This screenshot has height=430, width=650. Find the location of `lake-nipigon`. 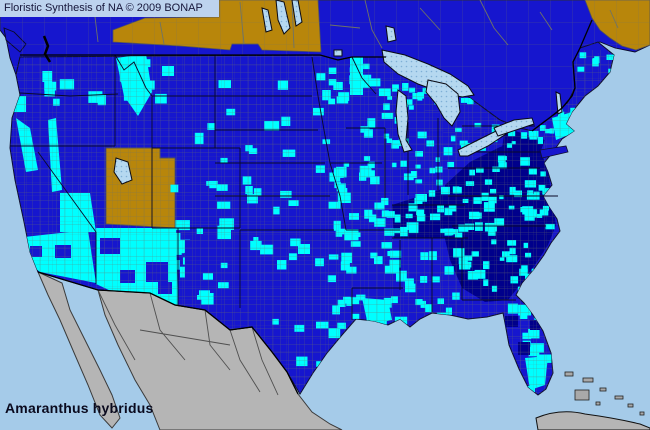

lake-nipigon is located at coordinates (391, 34).